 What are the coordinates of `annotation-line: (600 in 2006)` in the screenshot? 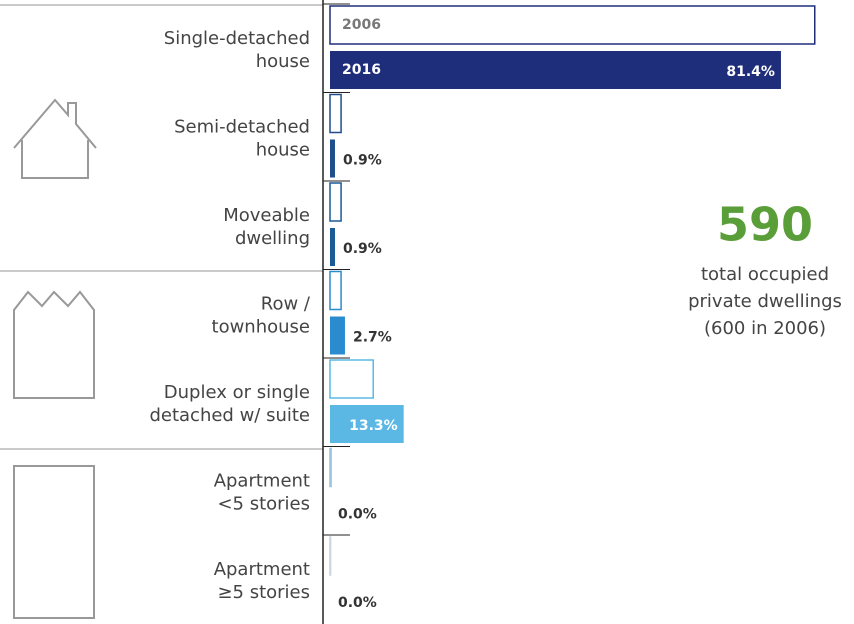 It's located at (765, 328).